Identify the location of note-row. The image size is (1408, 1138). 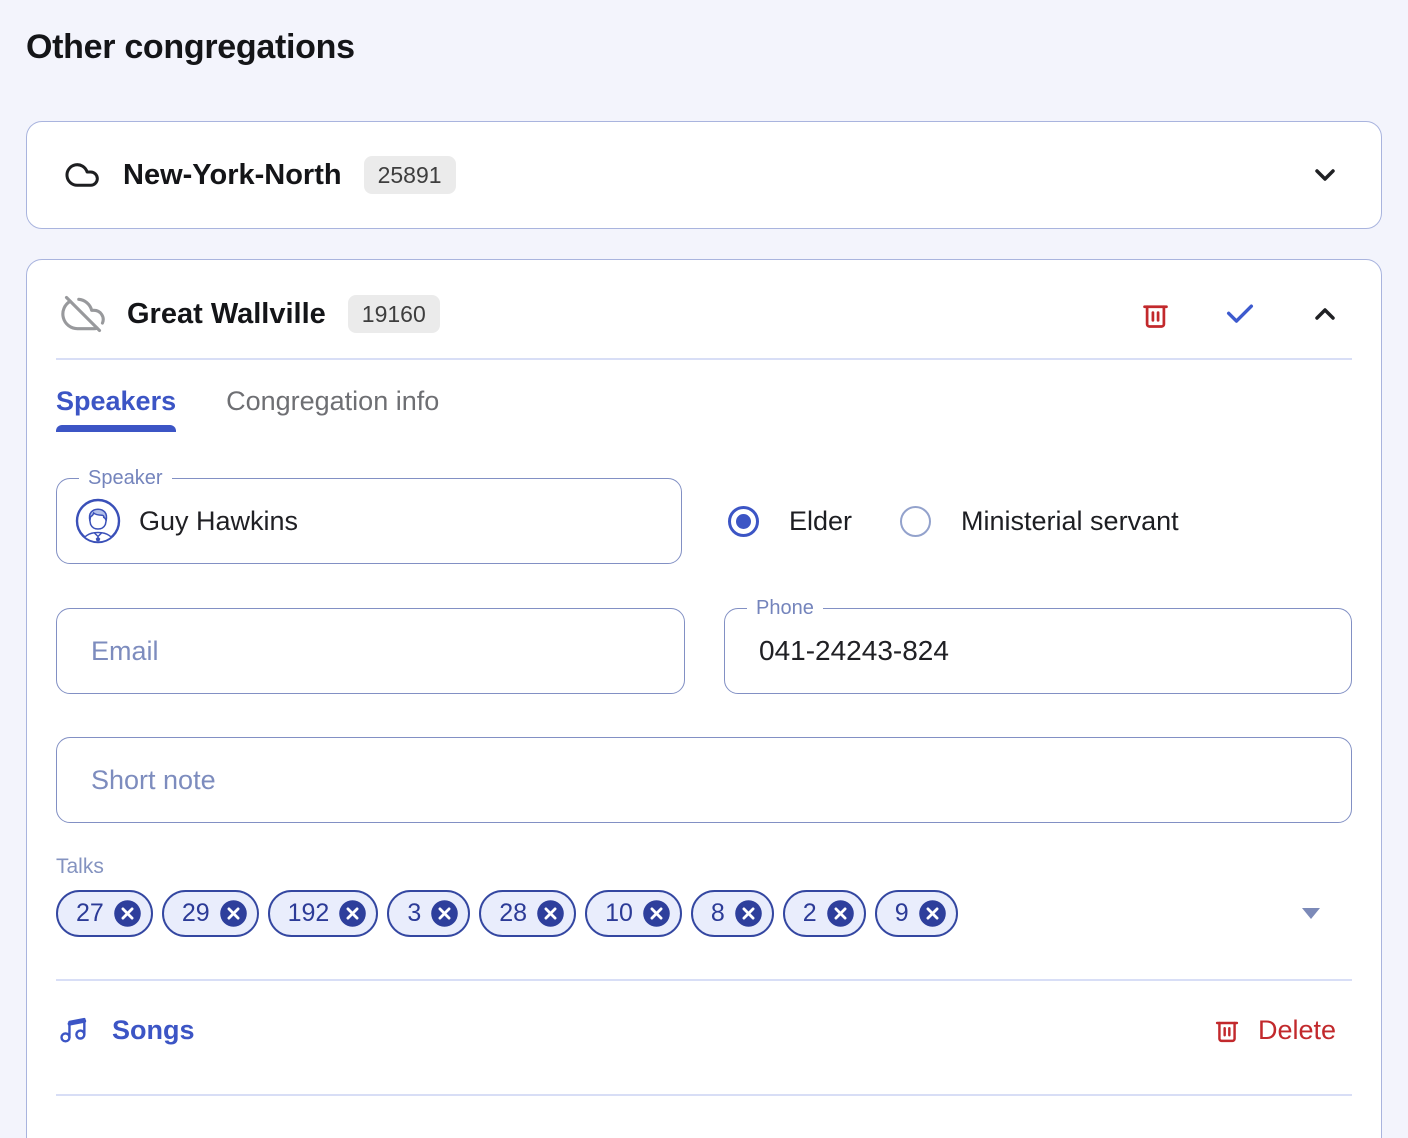
(704, 780).